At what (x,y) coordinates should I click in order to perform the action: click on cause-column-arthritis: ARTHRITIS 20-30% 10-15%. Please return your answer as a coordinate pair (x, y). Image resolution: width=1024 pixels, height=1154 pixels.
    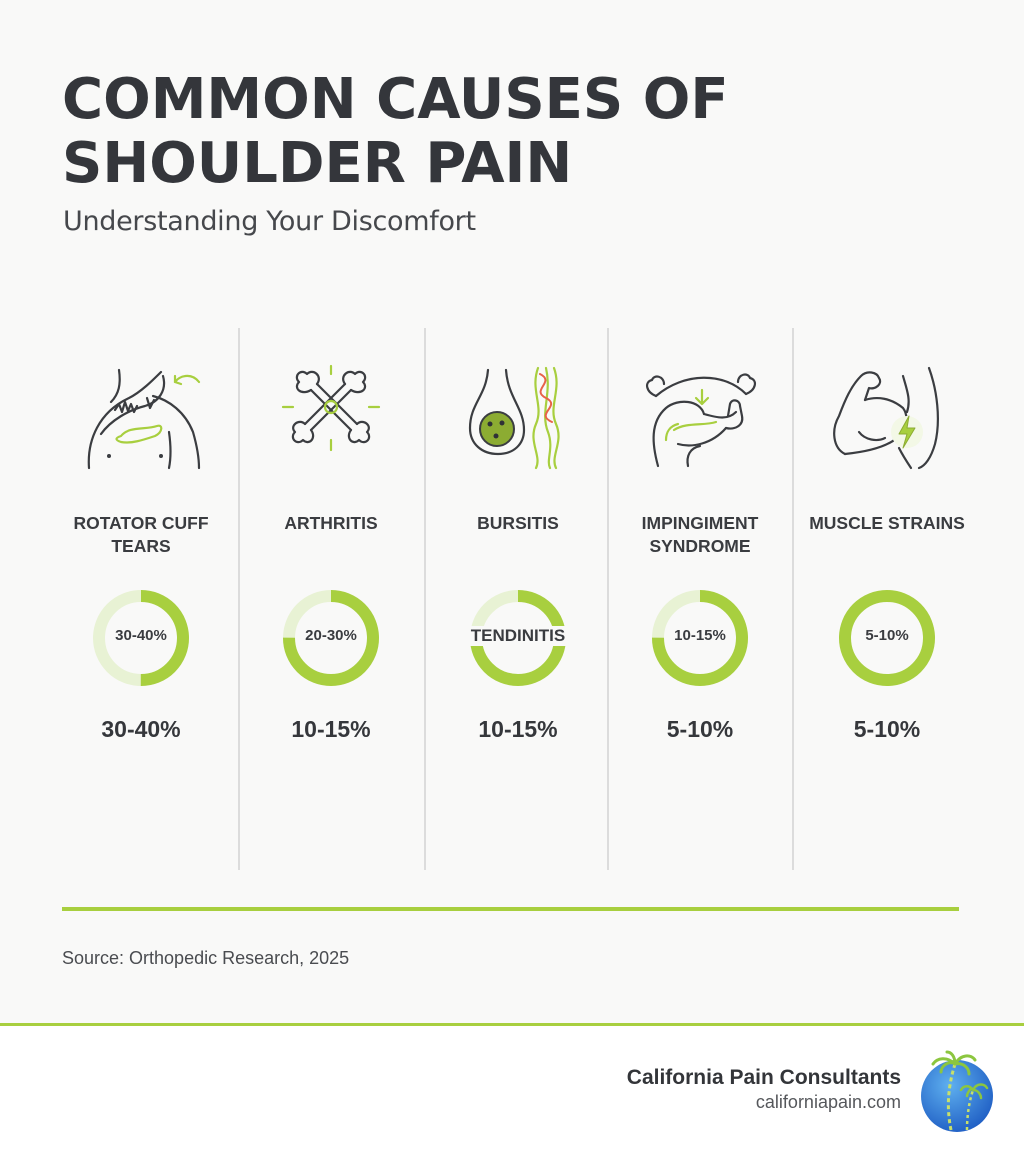
    Looking at the image, I should click on (331, 570).